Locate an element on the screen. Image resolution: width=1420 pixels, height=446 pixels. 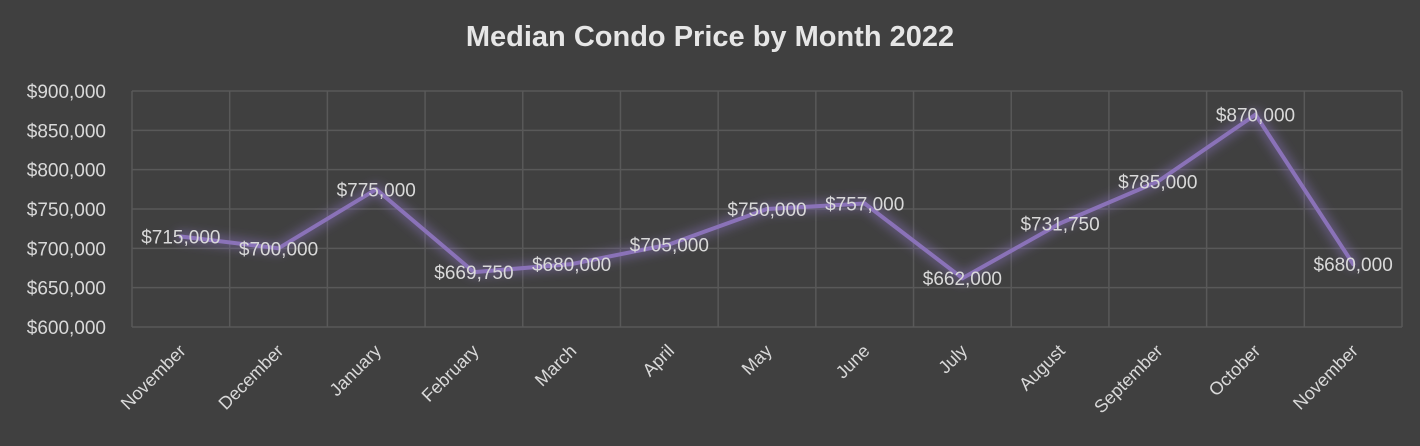
x-tick-label: May is located at coordinates (757, 360).